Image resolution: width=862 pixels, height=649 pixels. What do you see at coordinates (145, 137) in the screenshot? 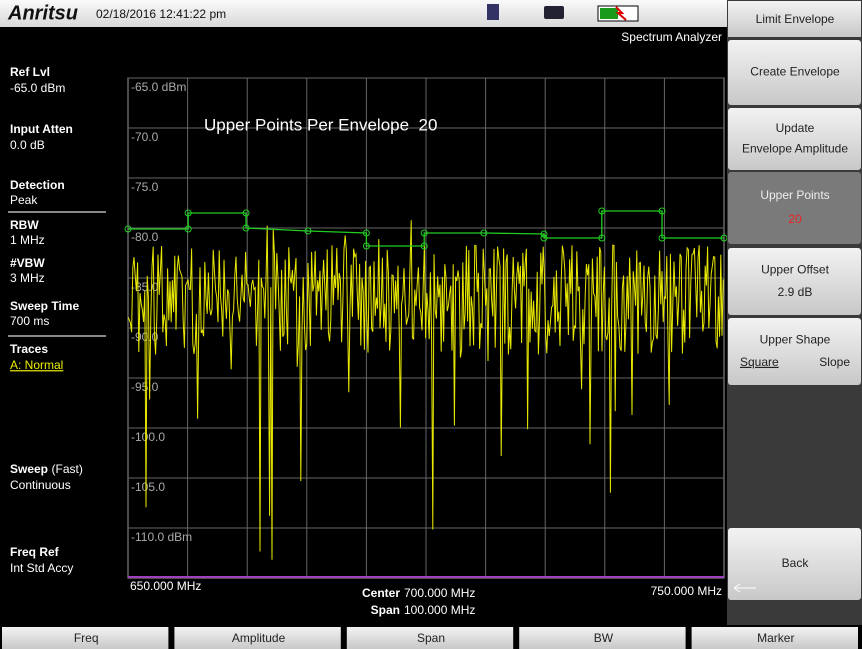
I see `y-tick-label: -70.0` at bounding box center [145, 137].